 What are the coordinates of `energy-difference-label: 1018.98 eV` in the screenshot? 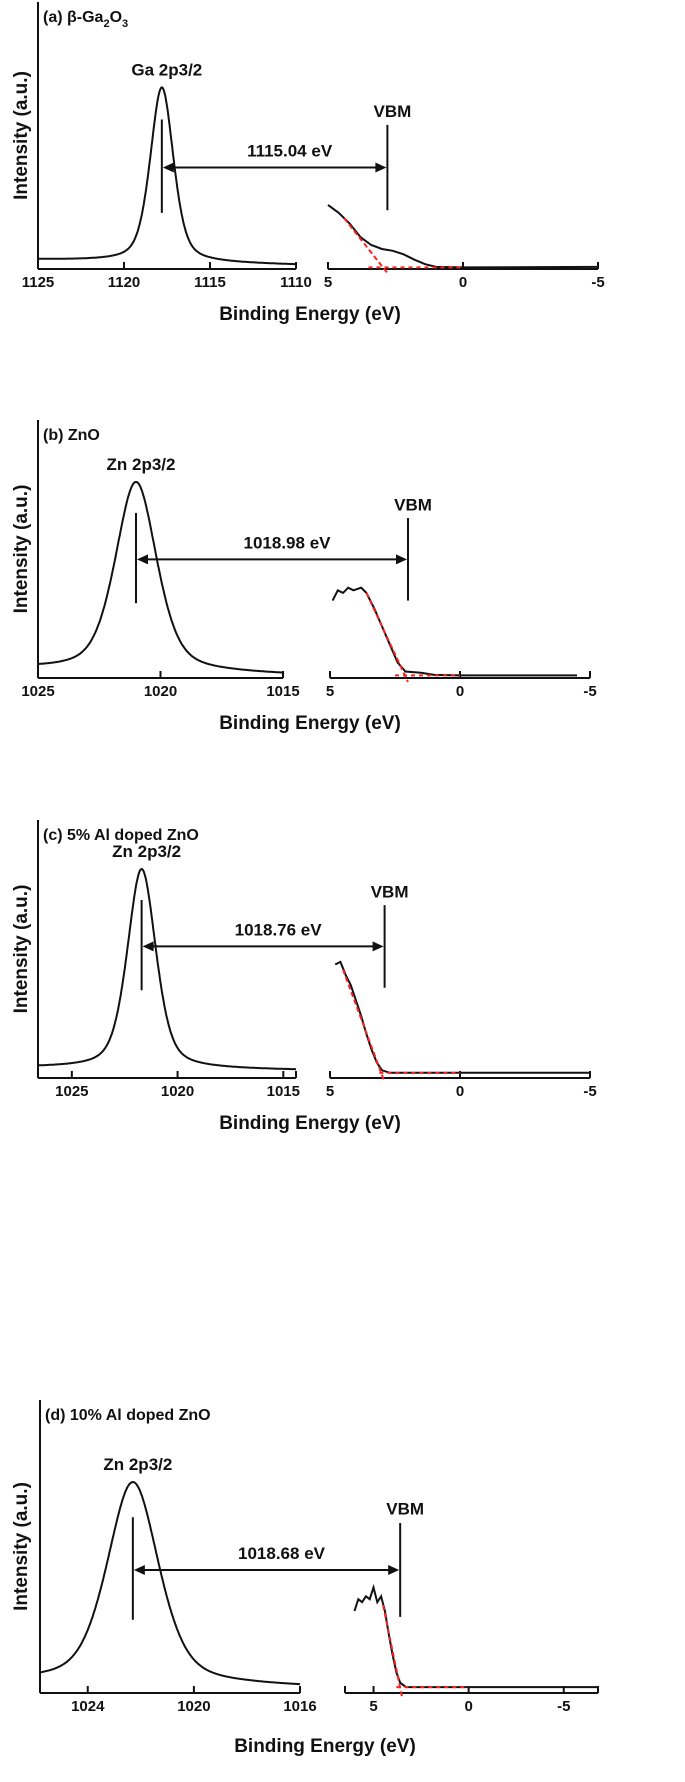 It's located at (288, 542).